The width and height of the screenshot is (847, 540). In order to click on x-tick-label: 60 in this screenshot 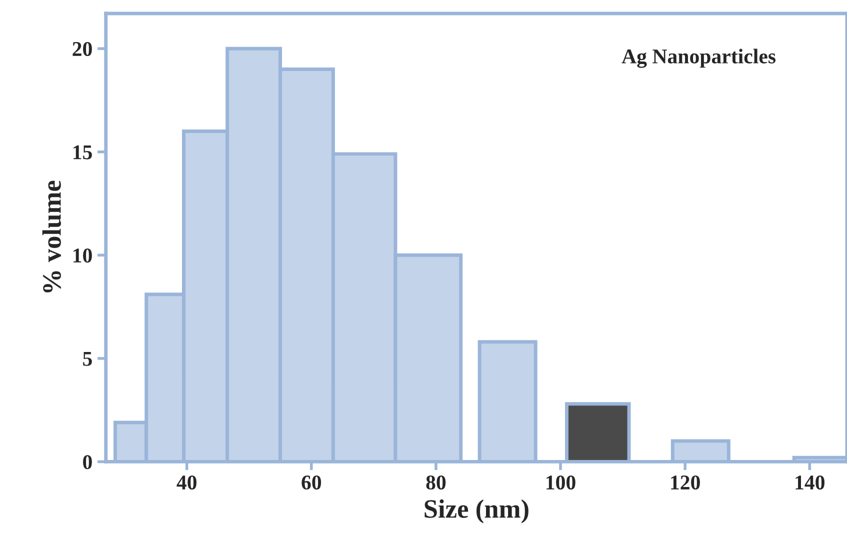, I will do `click(312, 482)`.